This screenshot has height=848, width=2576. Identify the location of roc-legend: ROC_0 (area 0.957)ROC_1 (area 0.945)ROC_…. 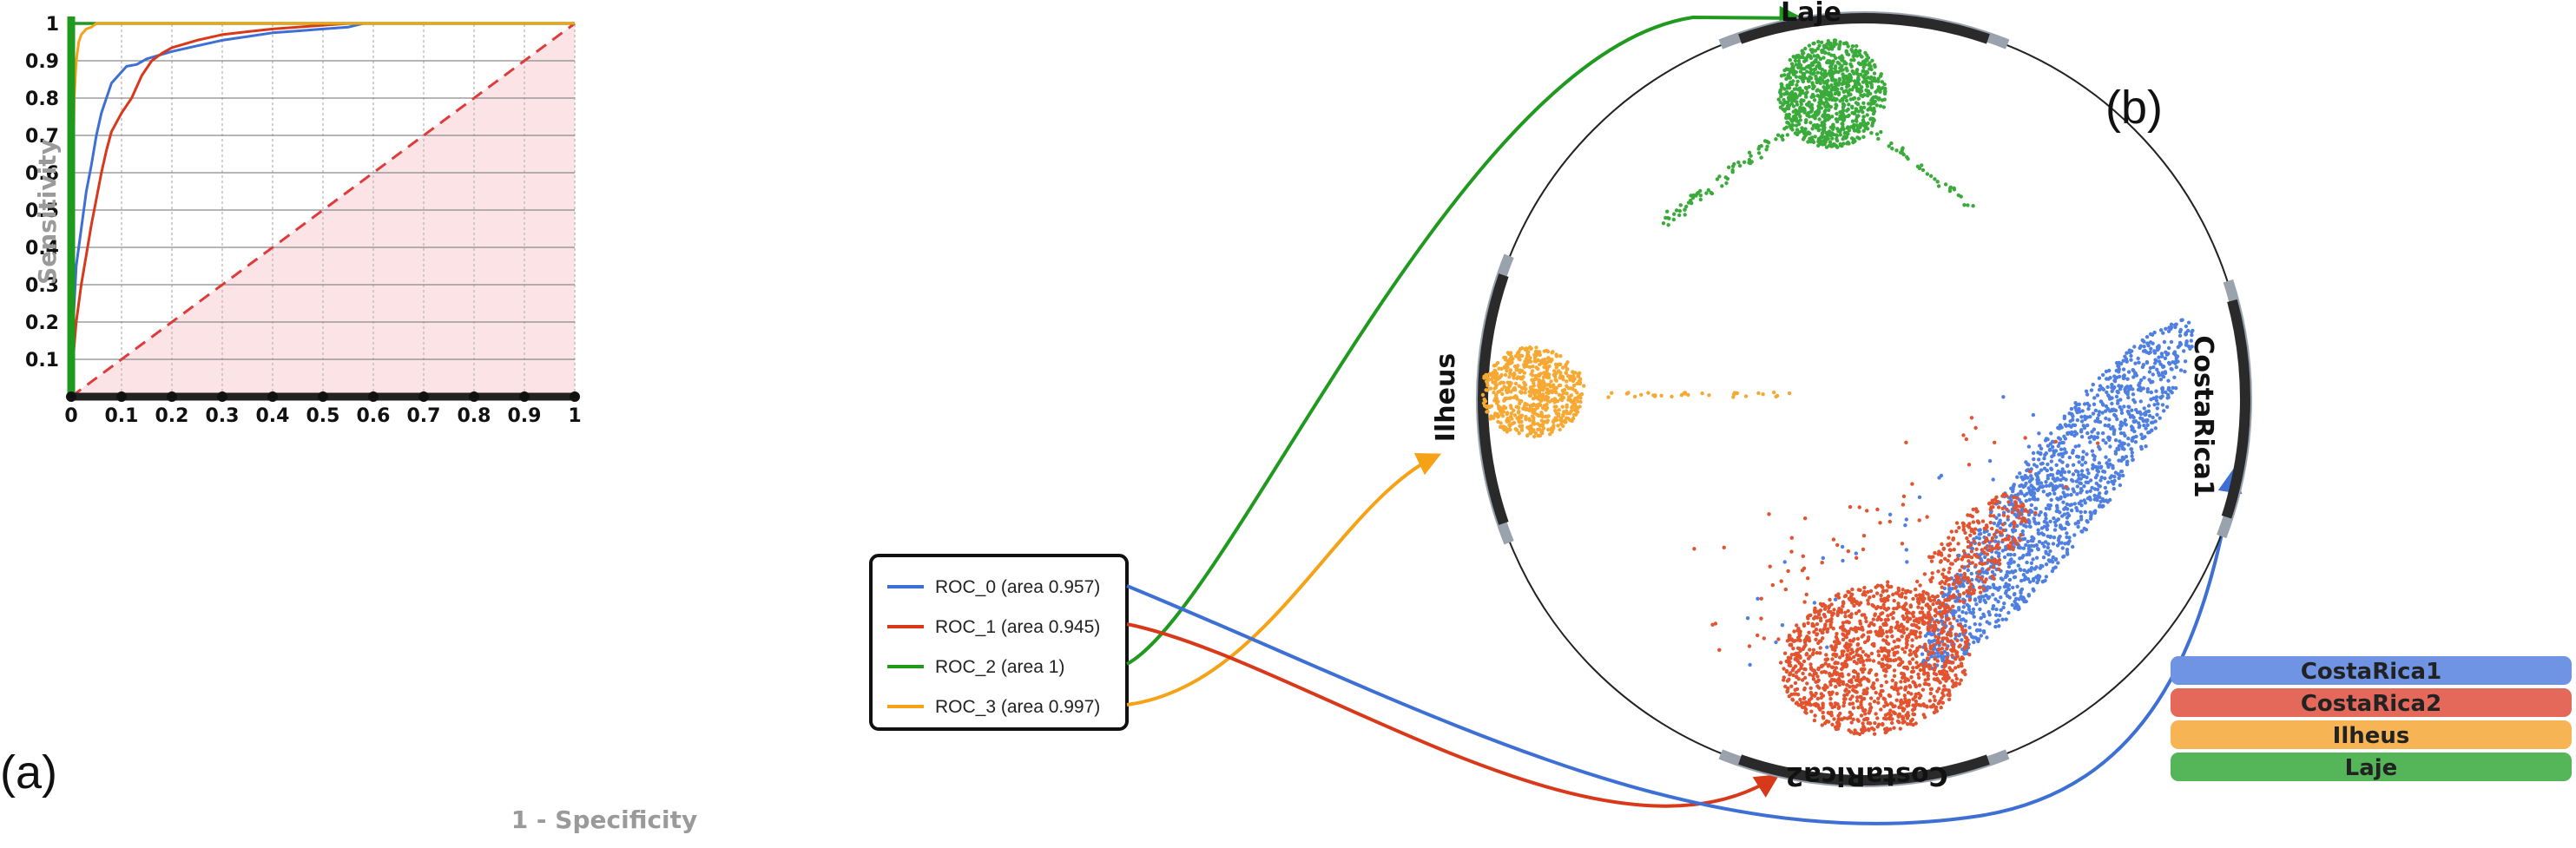
(999, 642).